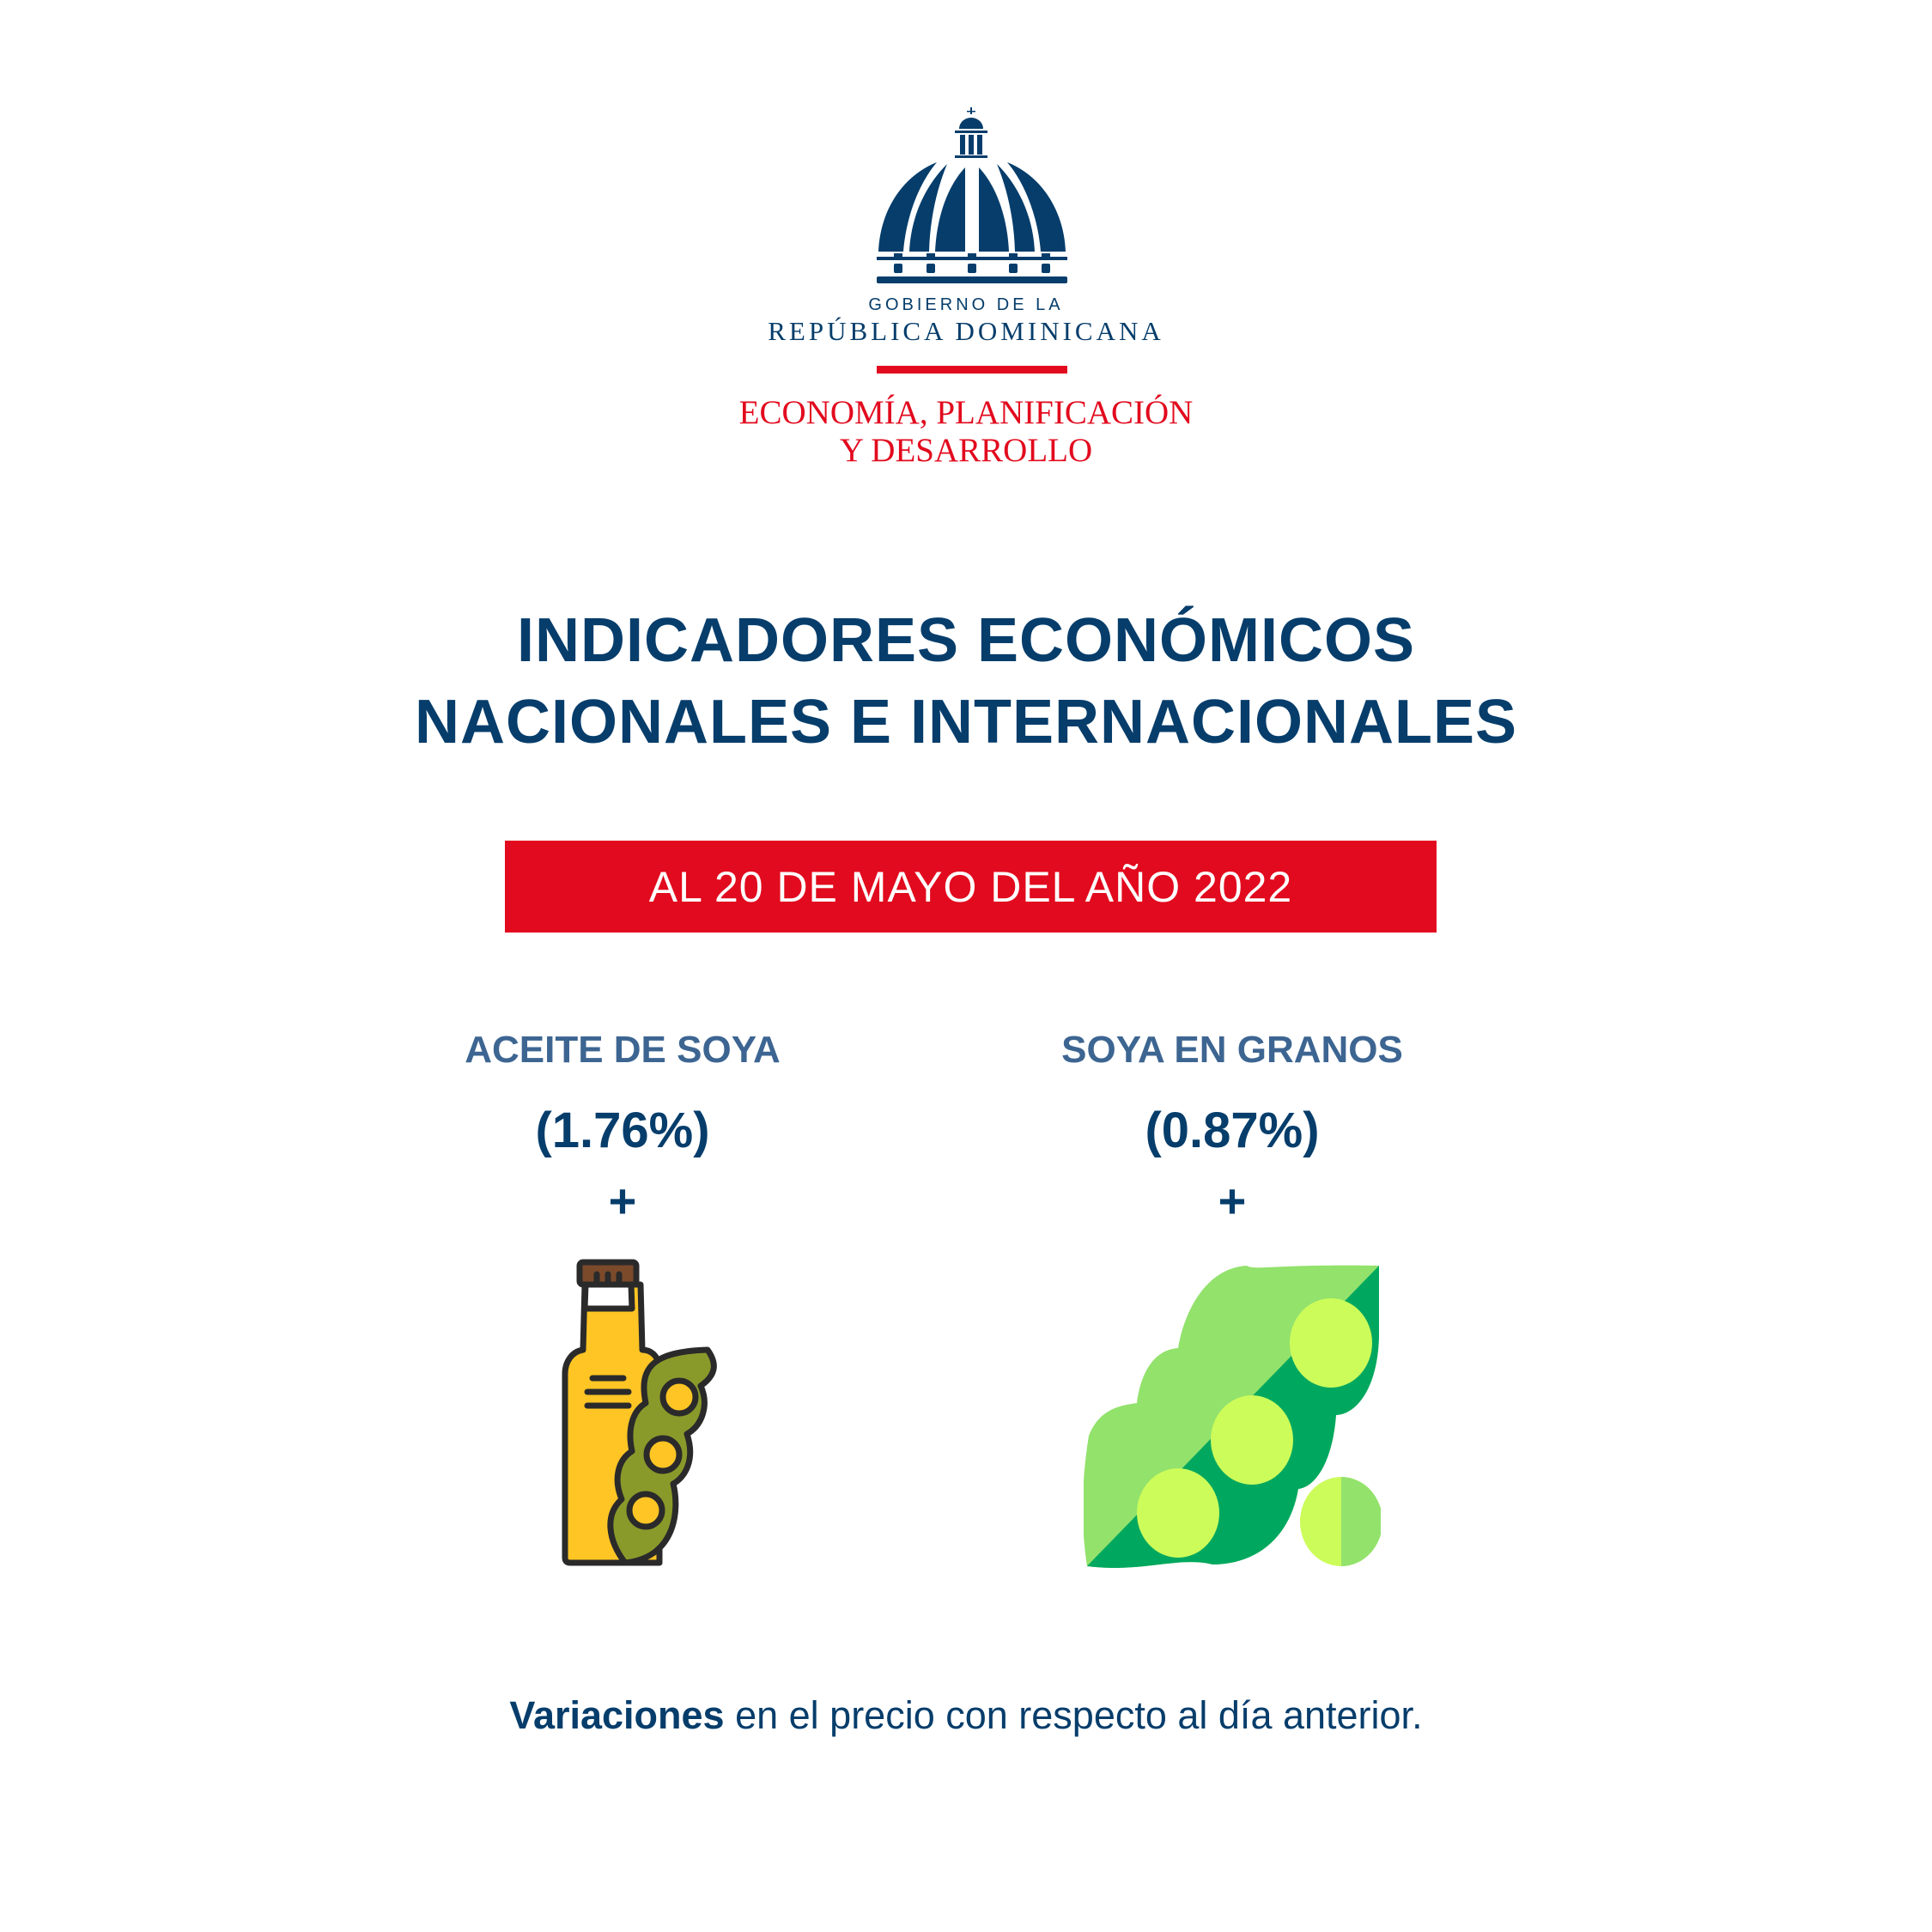  What do you see at coordinates (966, 412) in the screenshot?
I see `ministry-name-line1: ECONOMÍA, PLANIFICACIÓN` at bounding box center [966, 412].